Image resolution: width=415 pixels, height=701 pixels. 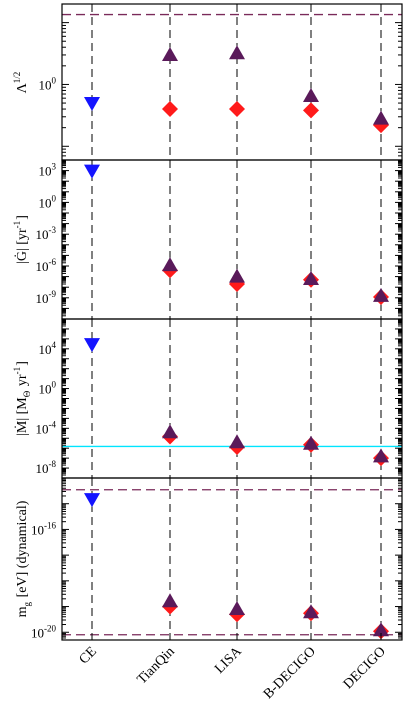 I want to click on y-tick-label: 10⁻³, so click(x=46, y=233).